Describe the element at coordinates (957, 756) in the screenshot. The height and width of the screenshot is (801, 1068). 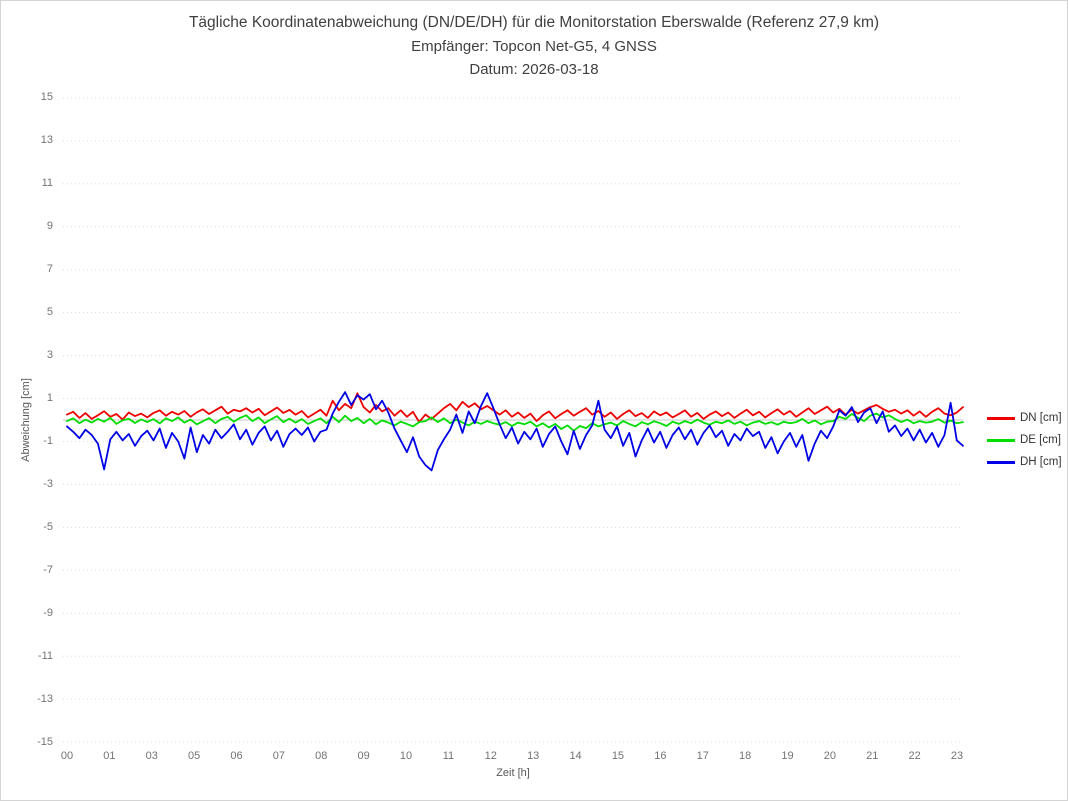
I see `x-tick-label: 23` at that location.